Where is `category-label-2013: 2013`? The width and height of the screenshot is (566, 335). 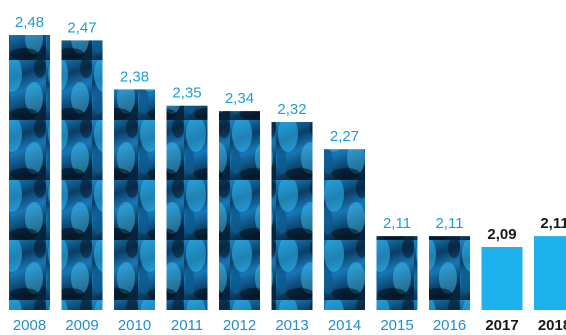
category-label-2013: 2013 is located at coordinates (291, 325).